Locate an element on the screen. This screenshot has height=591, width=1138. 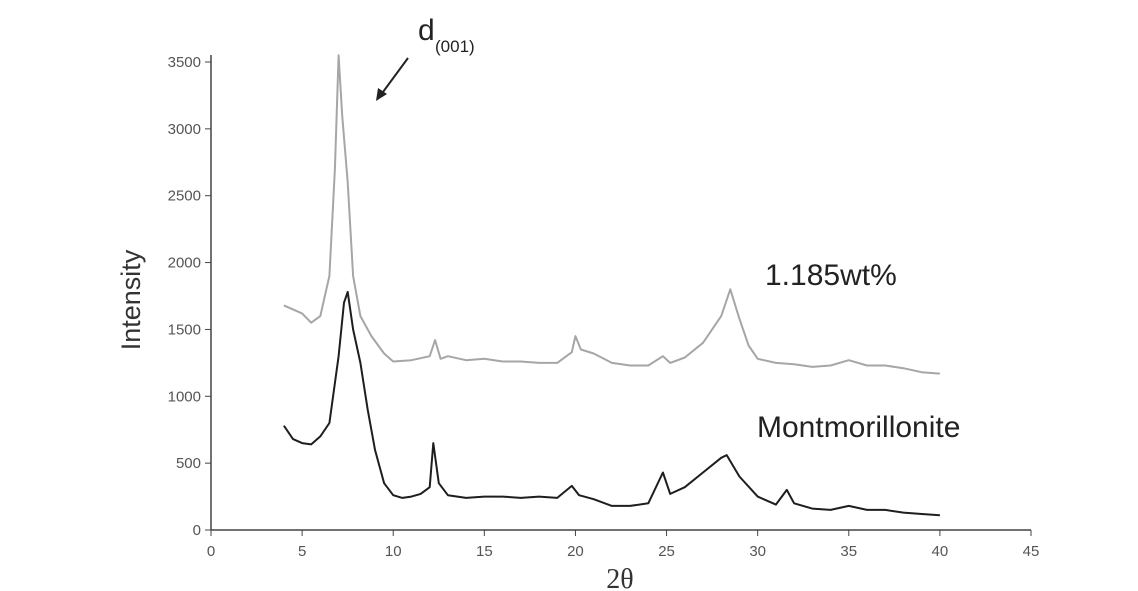
series-label: Montmorillonite is located at coordinates (858, 427).